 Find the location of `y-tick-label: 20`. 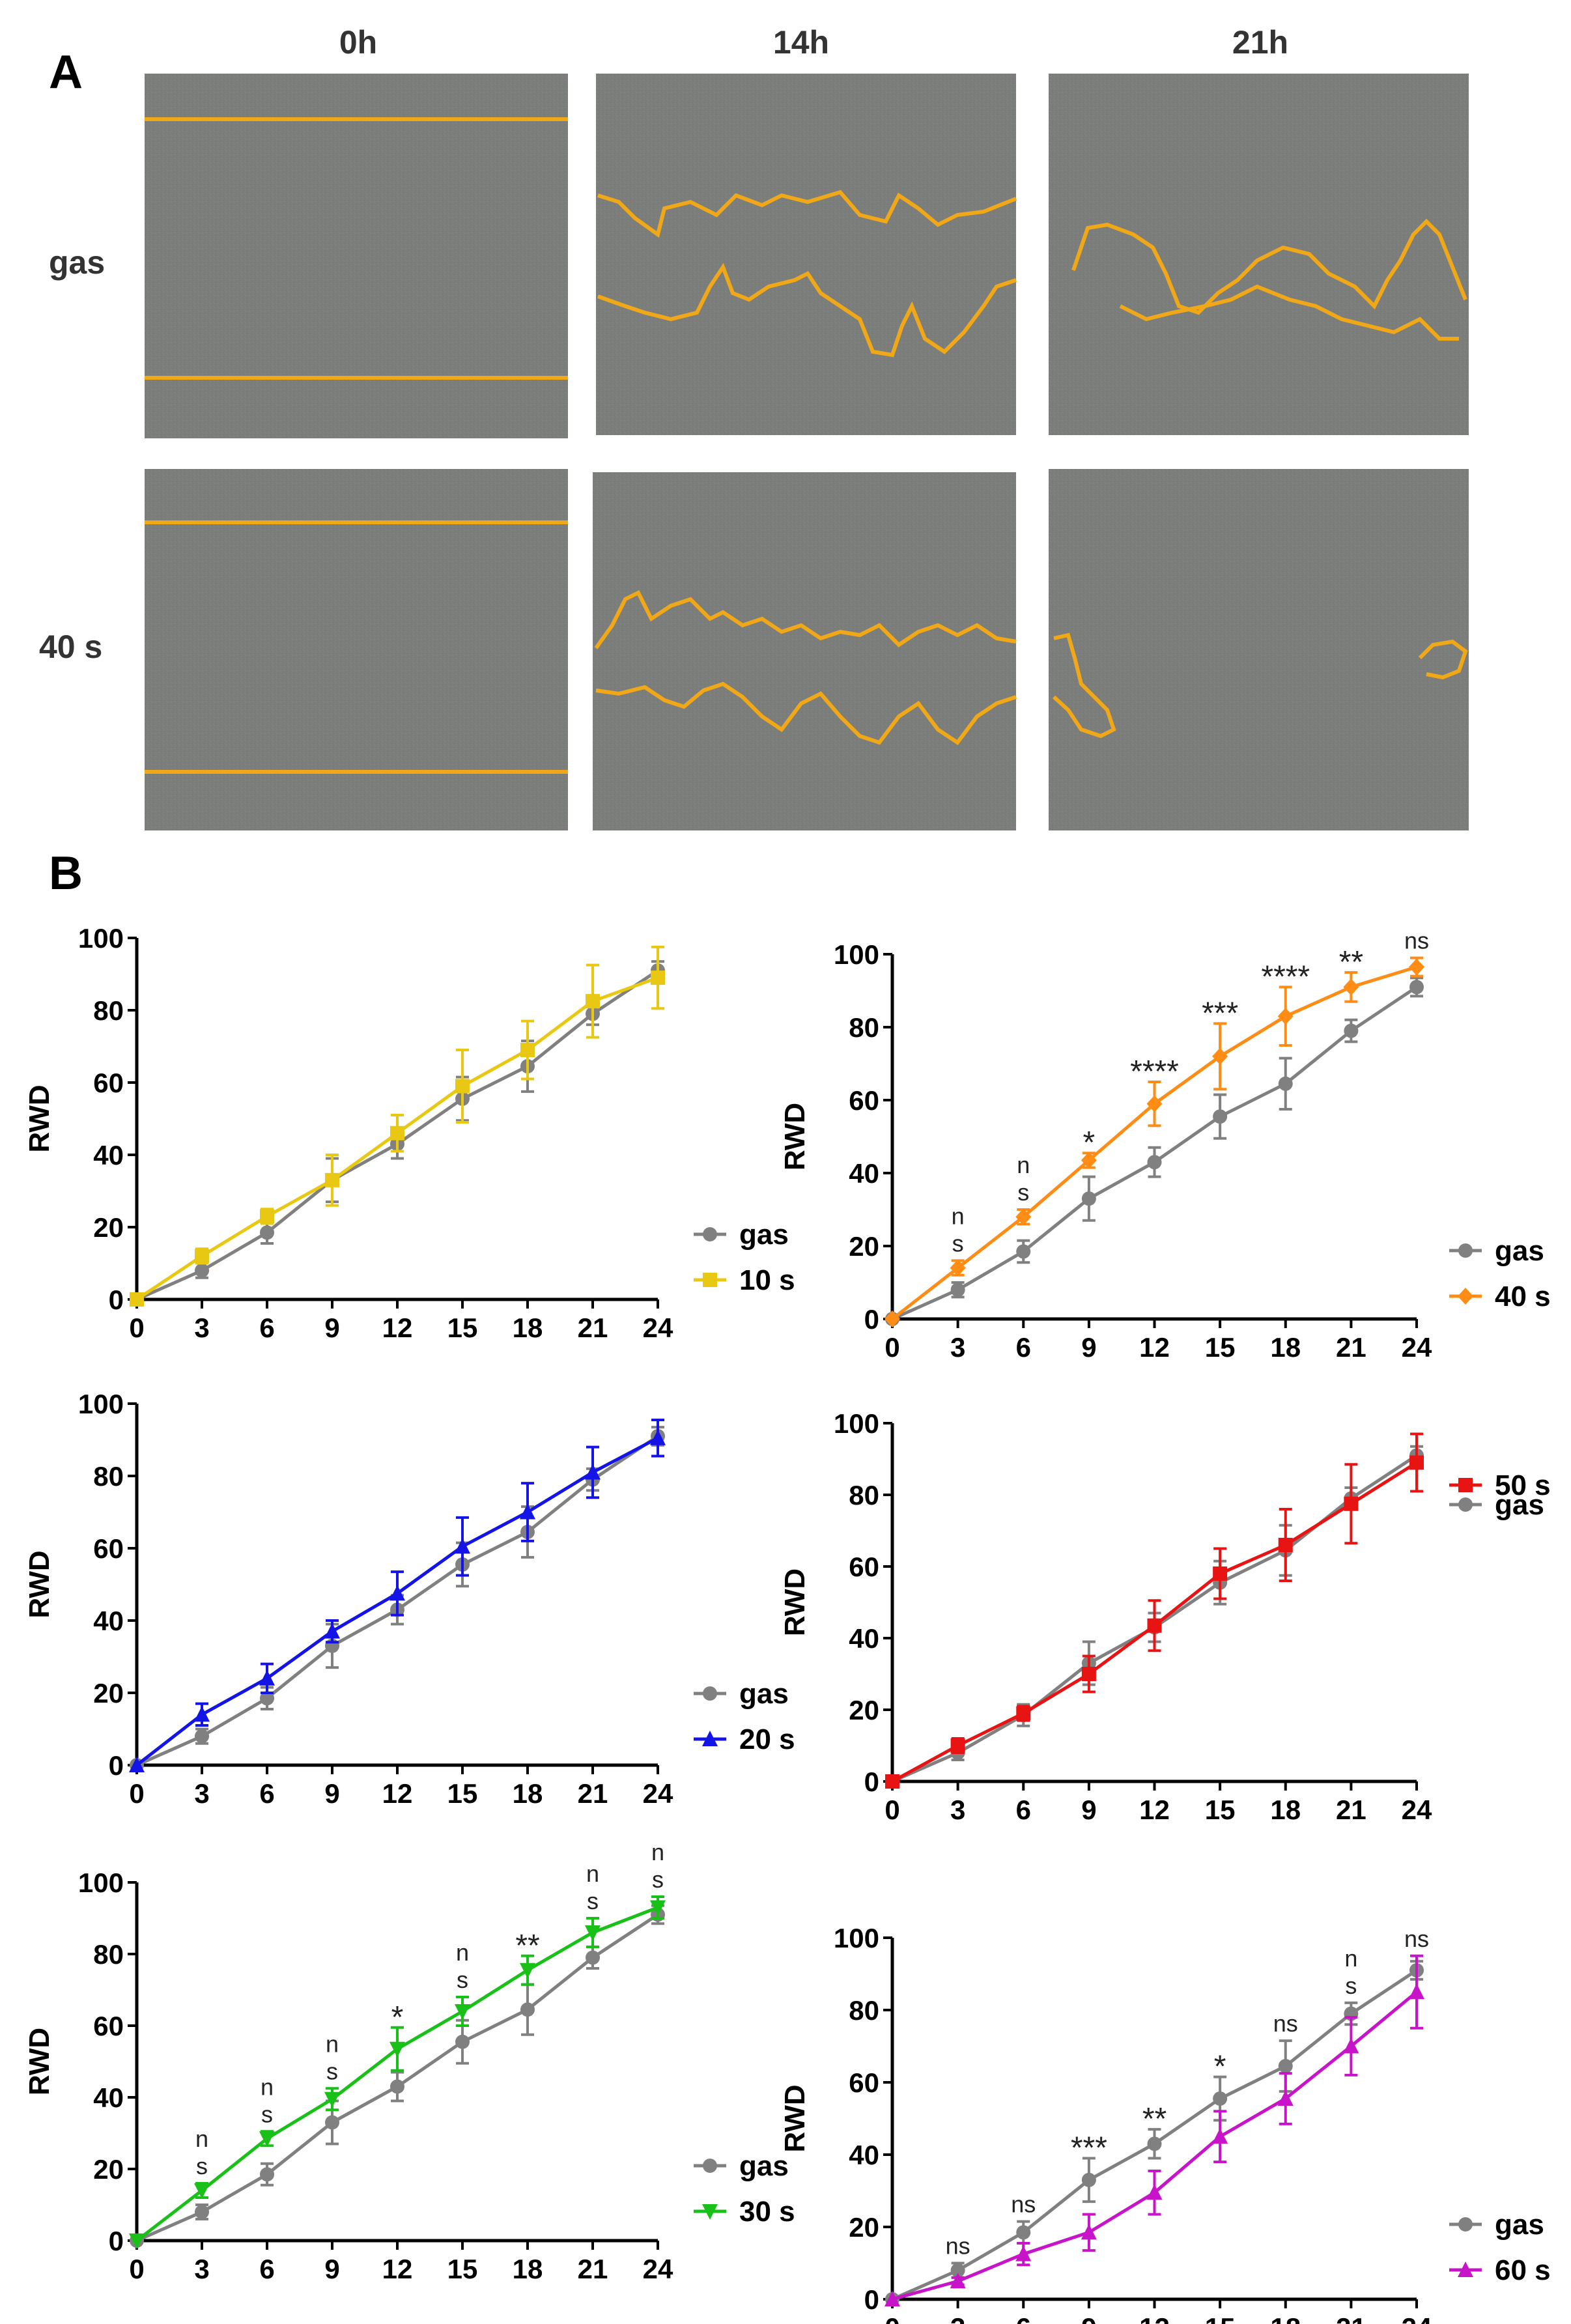

y-tick-label: 20 is located at coordinates (864, 1246).